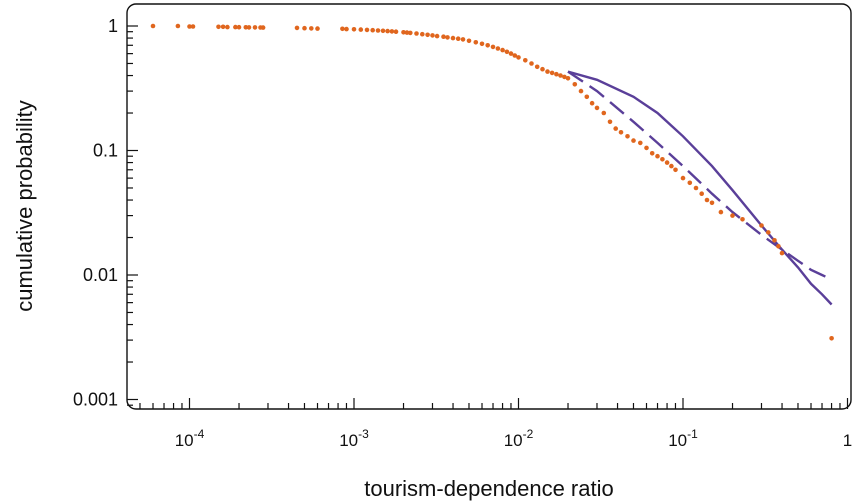 The width and height of the screenshot is (857, 503). I want to click on x-tick-label: 1, so click(847, 440).